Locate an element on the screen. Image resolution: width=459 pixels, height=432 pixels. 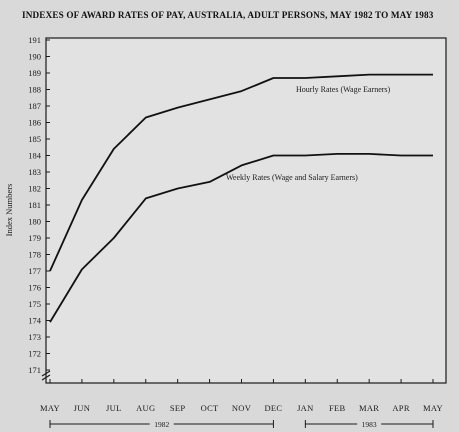
y-tick-label: 180 is located at coordinates (34, 222).